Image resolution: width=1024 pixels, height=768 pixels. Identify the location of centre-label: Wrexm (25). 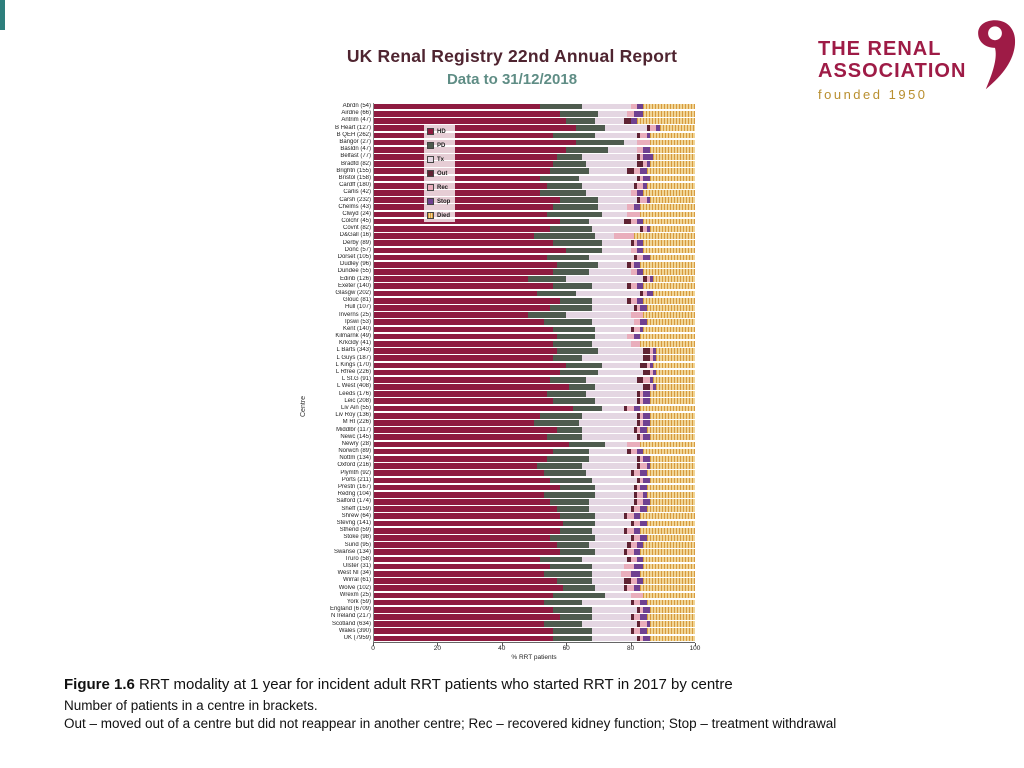
(355, 594).